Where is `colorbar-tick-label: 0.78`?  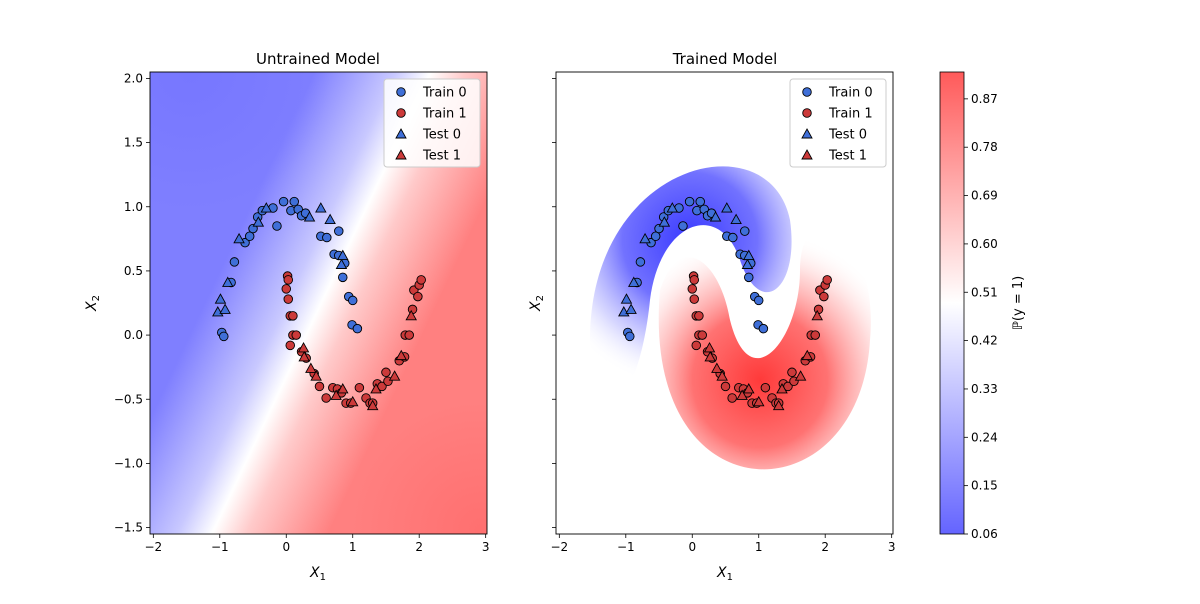 colorbar-tick-label: 0.78 is located at coordinates (984, 147).